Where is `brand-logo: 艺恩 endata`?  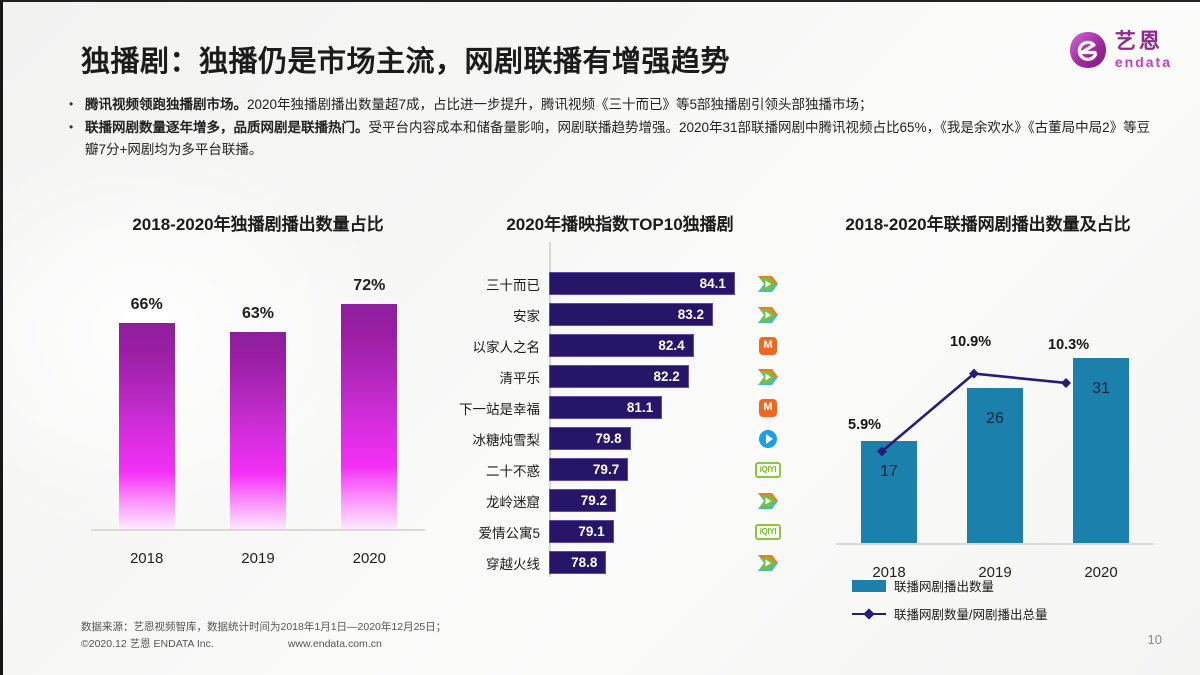
brand-logo: 艺恩 endata is located at coordinates (1120, 50).